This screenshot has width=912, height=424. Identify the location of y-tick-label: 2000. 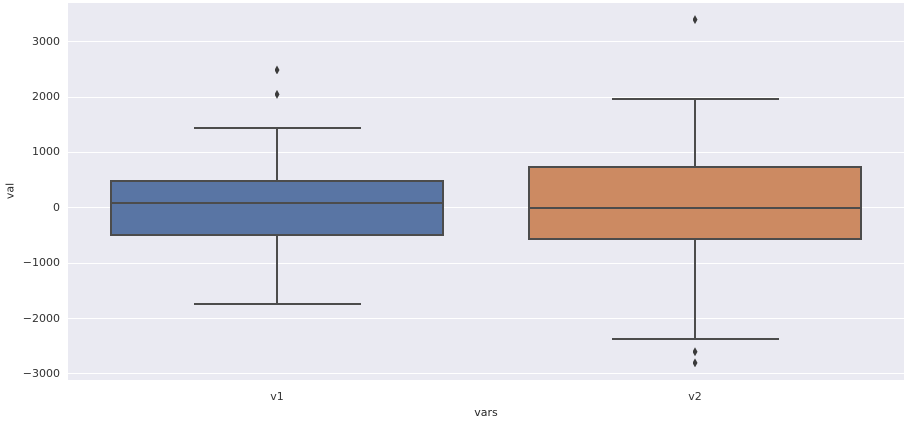
(46, 97).